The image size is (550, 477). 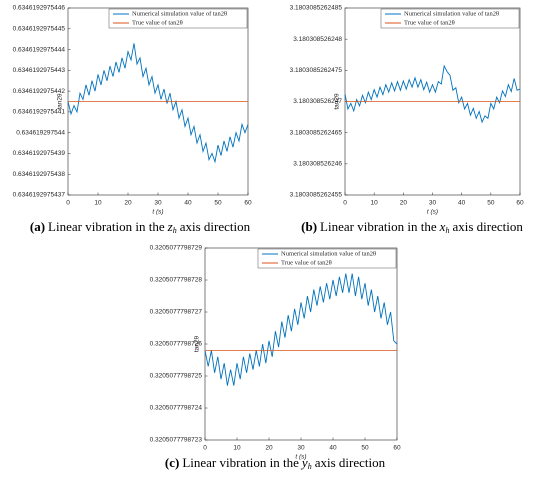 What do you see at coordinates (176, 408) in the screenshot?
I see `y-tick-label: 0.3205077798724` at bounding box center [176, 408].